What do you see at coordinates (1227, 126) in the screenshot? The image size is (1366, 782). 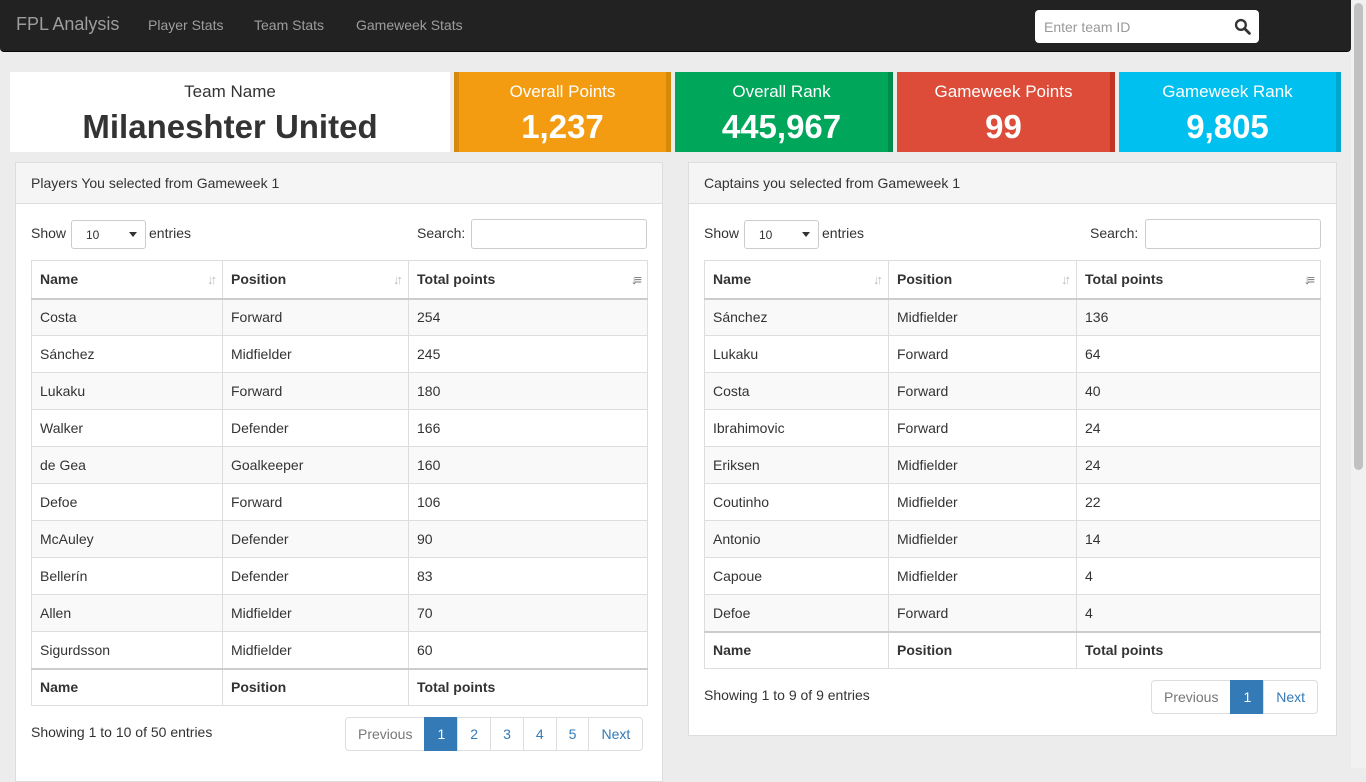 I see `gameweek-rank-value: 9,805` at bounding box center [1227, 126].